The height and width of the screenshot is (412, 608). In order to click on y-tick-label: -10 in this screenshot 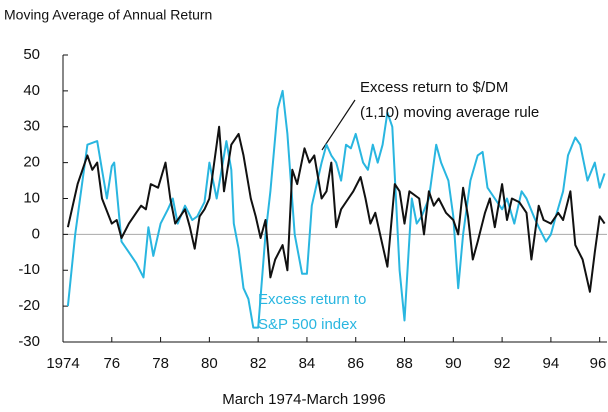, I will do `click(29, 269)`.